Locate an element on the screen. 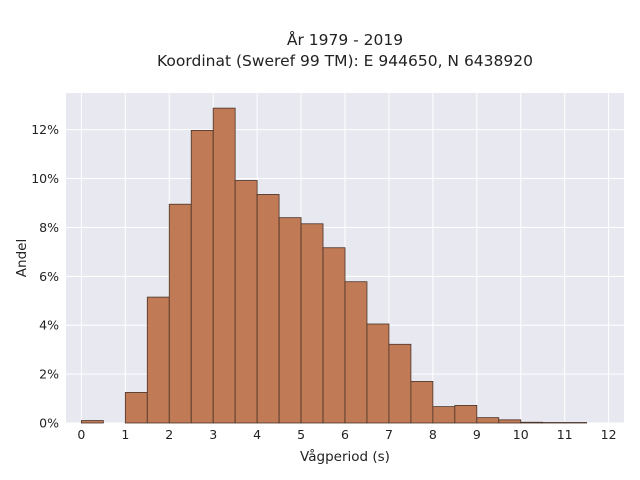 The height and width of the screenshot is (480, 640). y-tick-label: 12% is located at coordinates (45, 129).